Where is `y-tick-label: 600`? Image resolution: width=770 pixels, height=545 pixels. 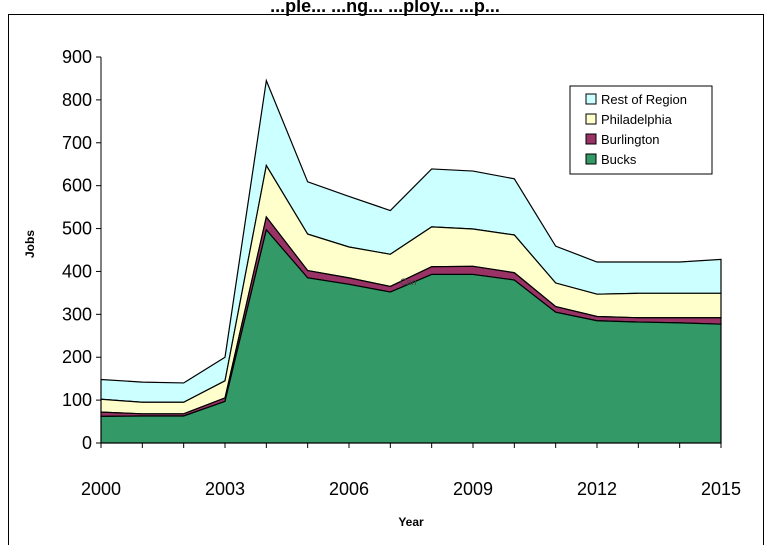
y-tick-label: 600 is located at coordinates (77, 186).